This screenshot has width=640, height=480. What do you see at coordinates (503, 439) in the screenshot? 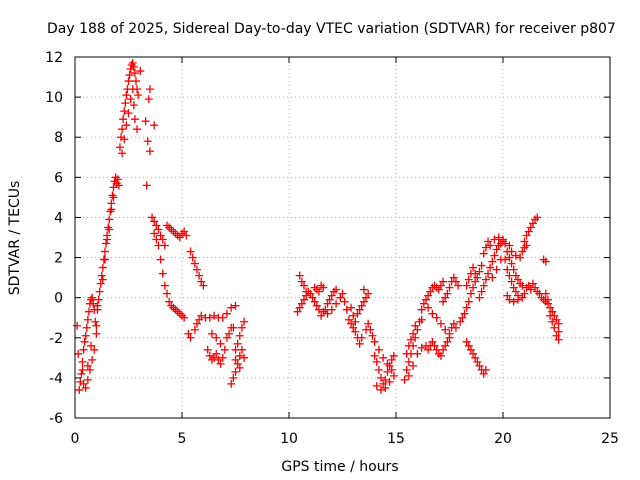
I see `x-tick-label: 20` at bounding box center [503, 439].